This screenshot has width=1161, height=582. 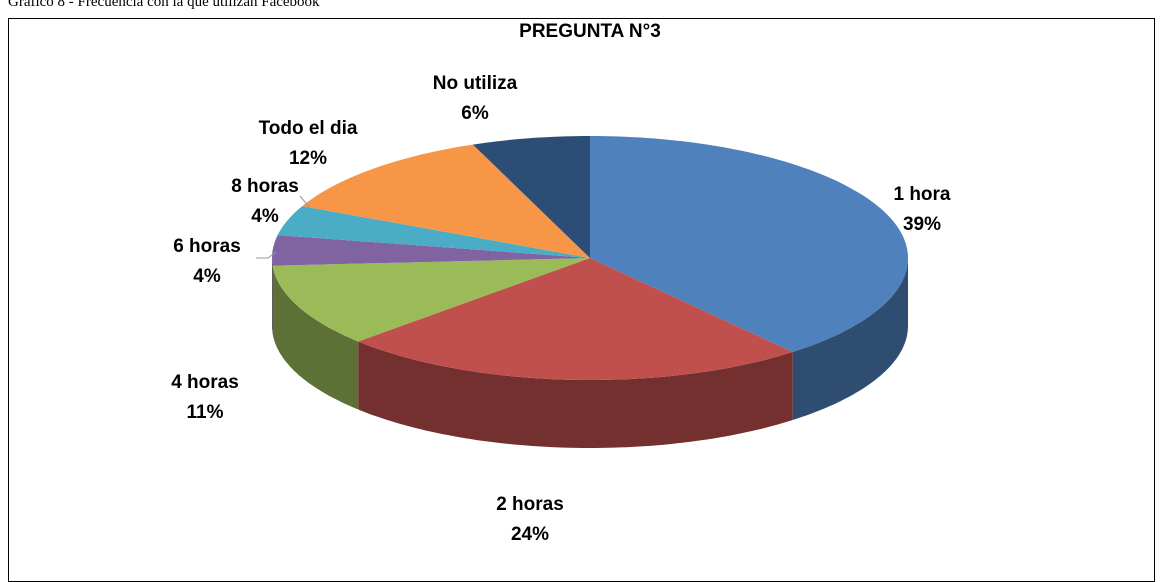 What do you see at coordinates (530, 534) in the screenshot?
I see `data-label-value: 24%` at bounding box center [530, 534].